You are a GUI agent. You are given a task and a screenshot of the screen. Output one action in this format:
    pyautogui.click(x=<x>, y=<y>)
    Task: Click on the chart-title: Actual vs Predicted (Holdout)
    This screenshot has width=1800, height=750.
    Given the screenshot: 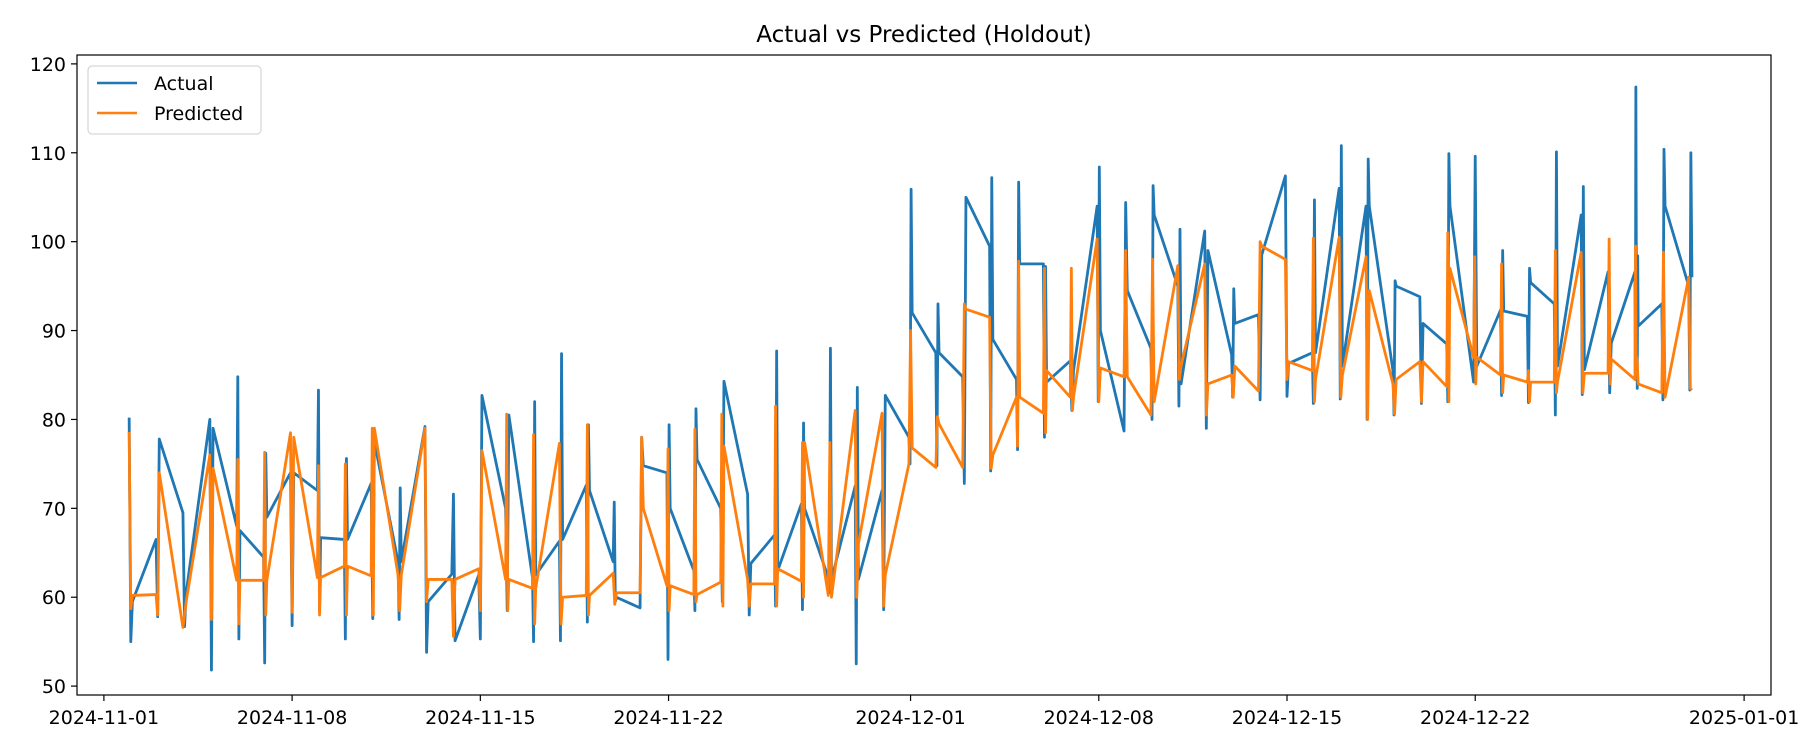 What is the action you would take?
    pyautogui.click(x=924, y=35)
    